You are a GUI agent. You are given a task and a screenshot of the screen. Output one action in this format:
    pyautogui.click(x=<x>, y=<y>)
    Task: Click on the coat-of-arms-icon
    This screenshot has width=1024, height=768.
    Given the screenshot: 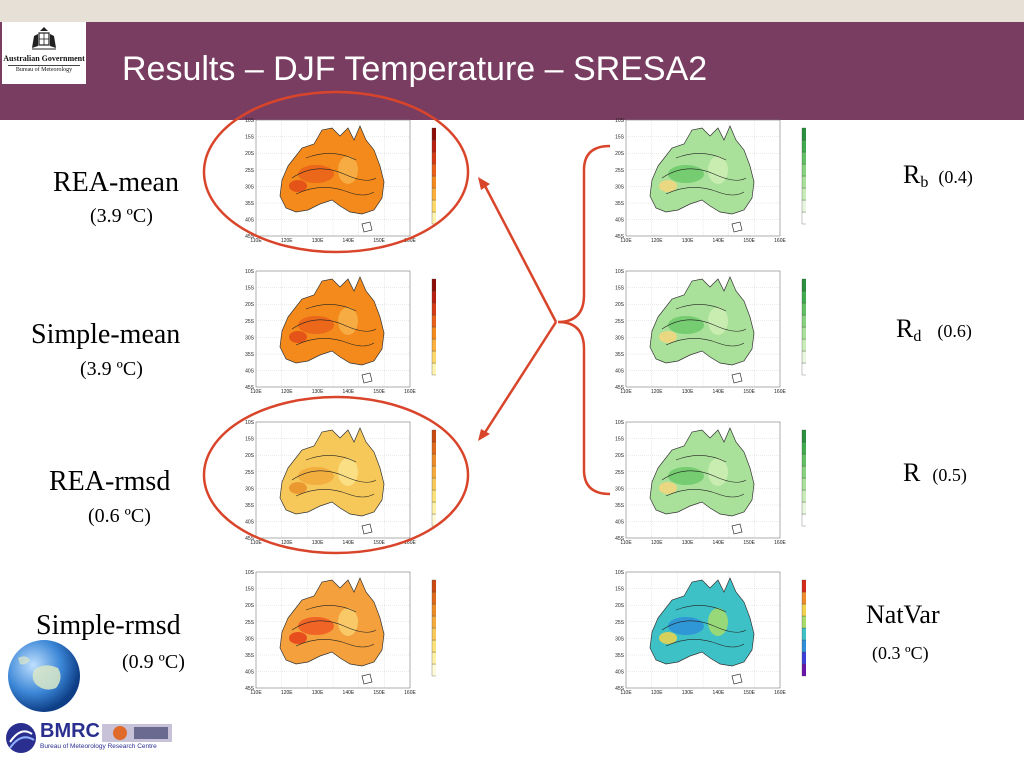 What is the action you would take?
    pyautogui.click(x=44, y=38)
    